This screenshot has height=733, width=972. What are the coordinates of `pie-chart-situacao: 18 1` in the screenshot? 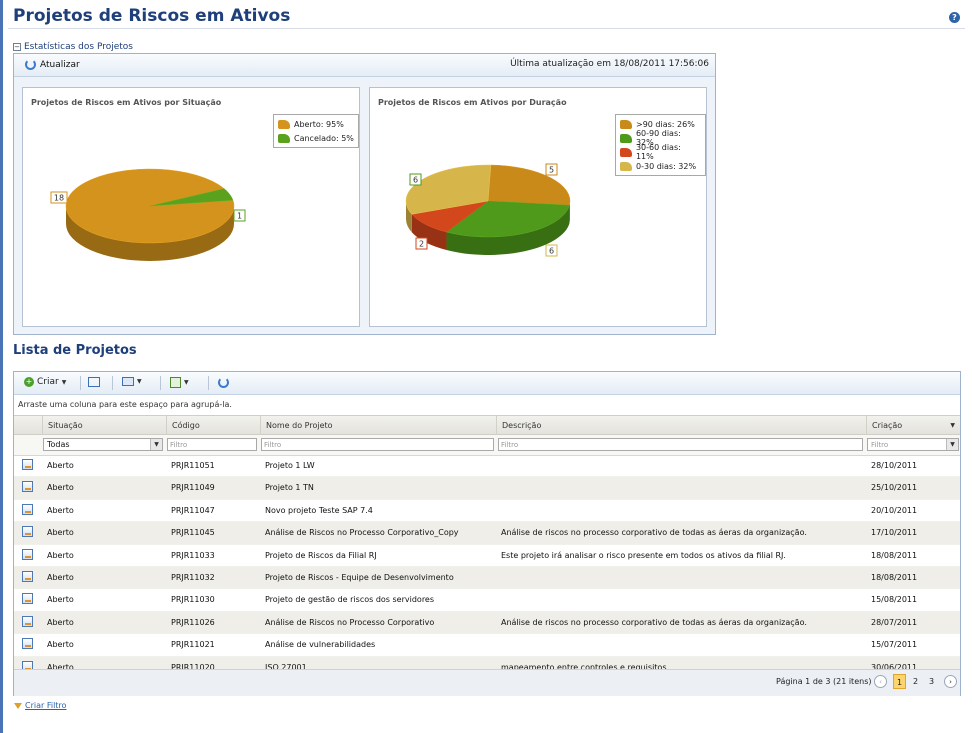 It's located at (148, 214).